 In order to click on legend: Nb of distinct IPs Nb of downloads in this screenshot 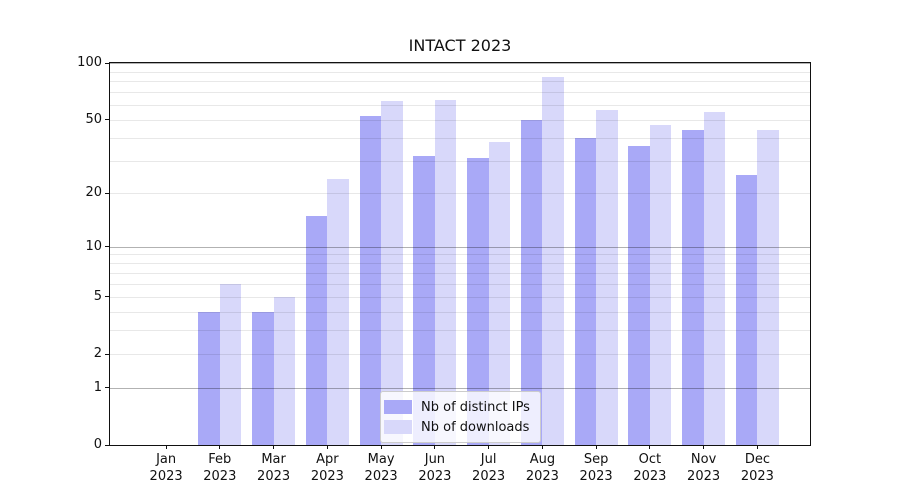, I will do `click(460, 417)`.